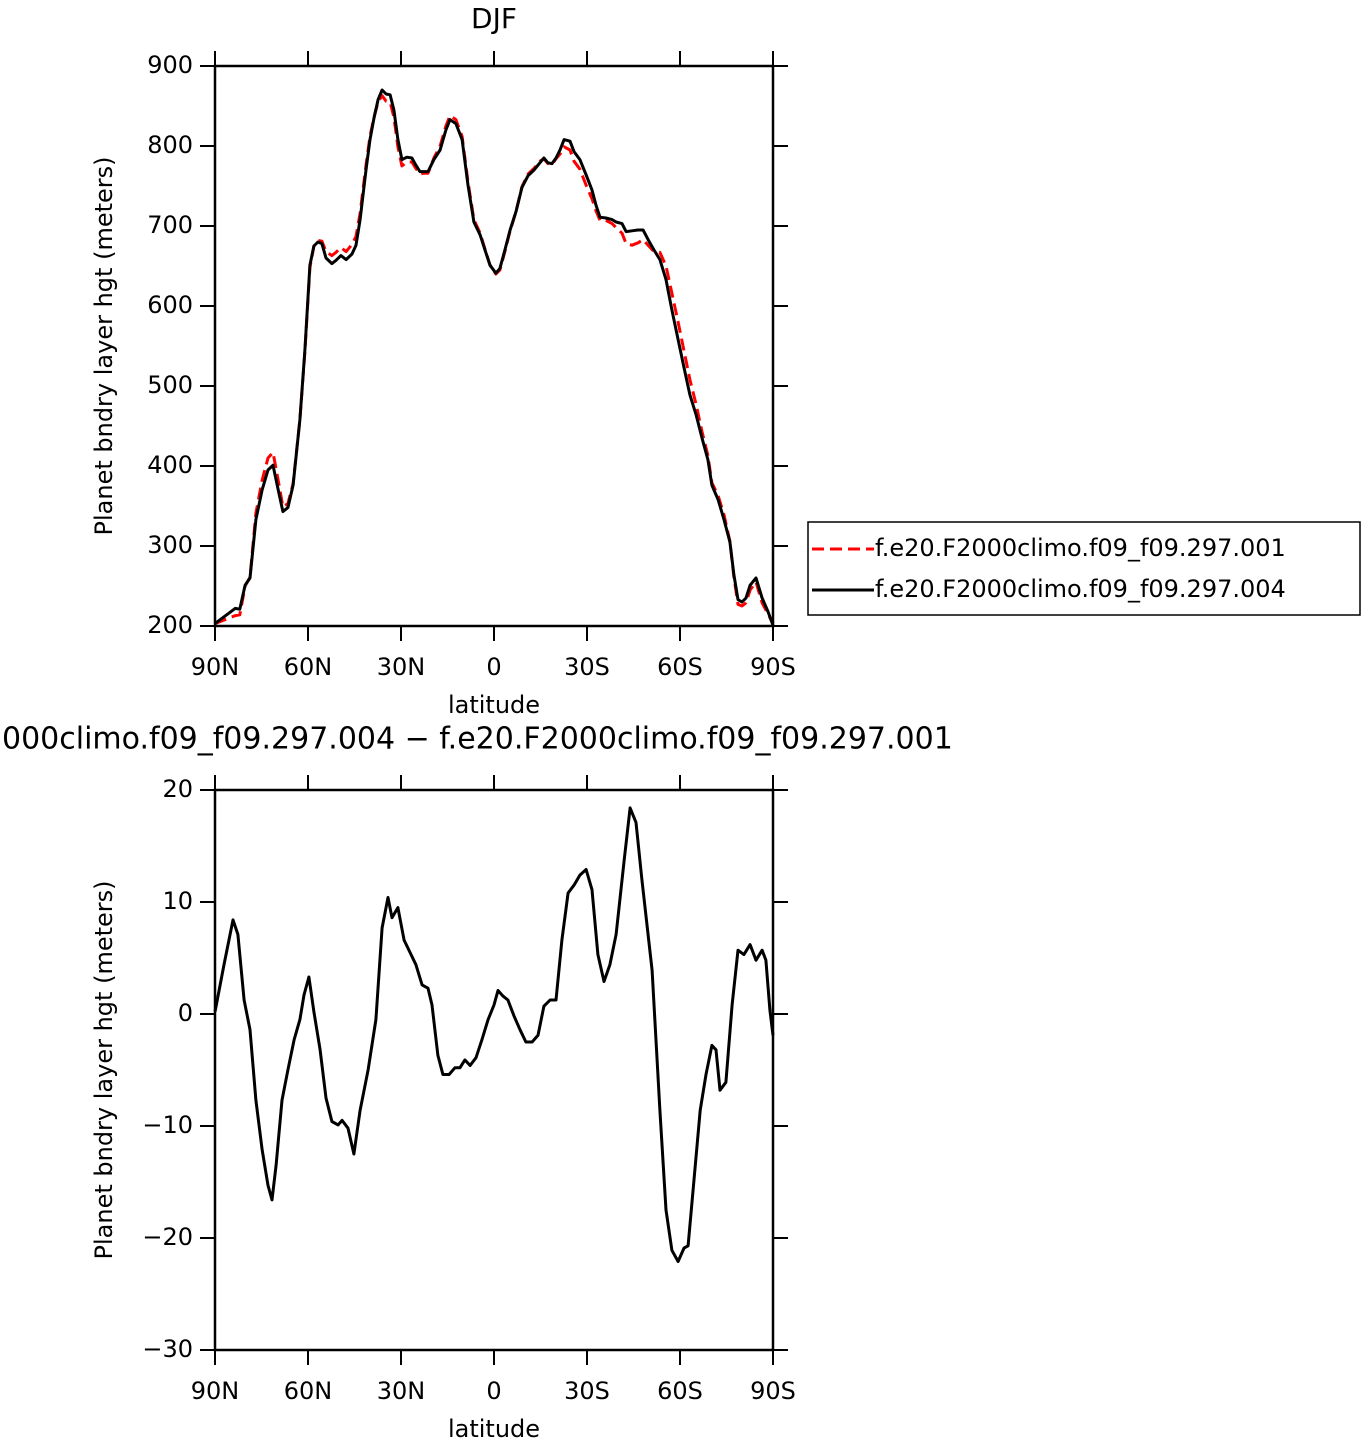 Image resolution: width=1368 pixels, height=1445 pixels. Describe the element at coordinates (167, 1237) in the screenshot. I see `y-tick-label: −20` at that location.